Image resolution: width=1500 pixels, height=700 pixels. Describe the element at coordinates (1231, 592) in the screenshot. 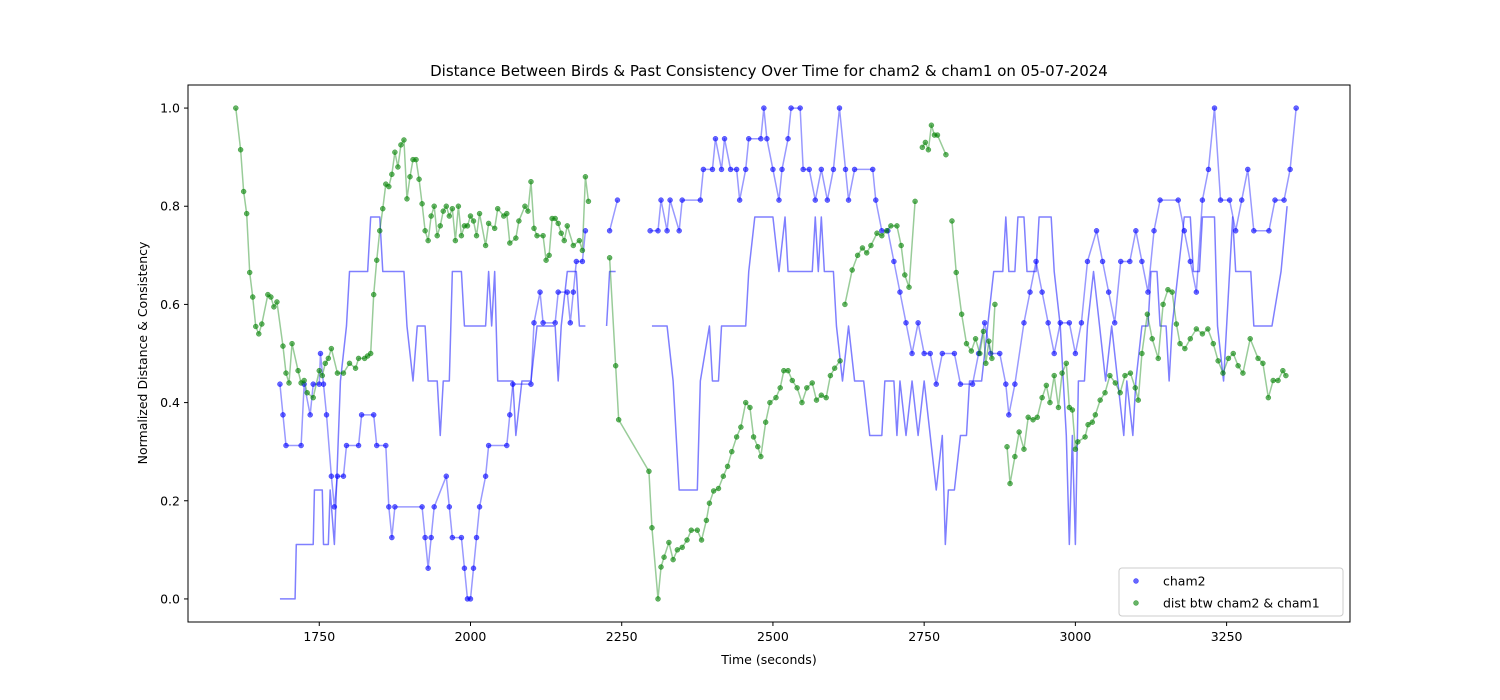

I see `legend: cham2 dist btw cham2 & cham1` at that location.